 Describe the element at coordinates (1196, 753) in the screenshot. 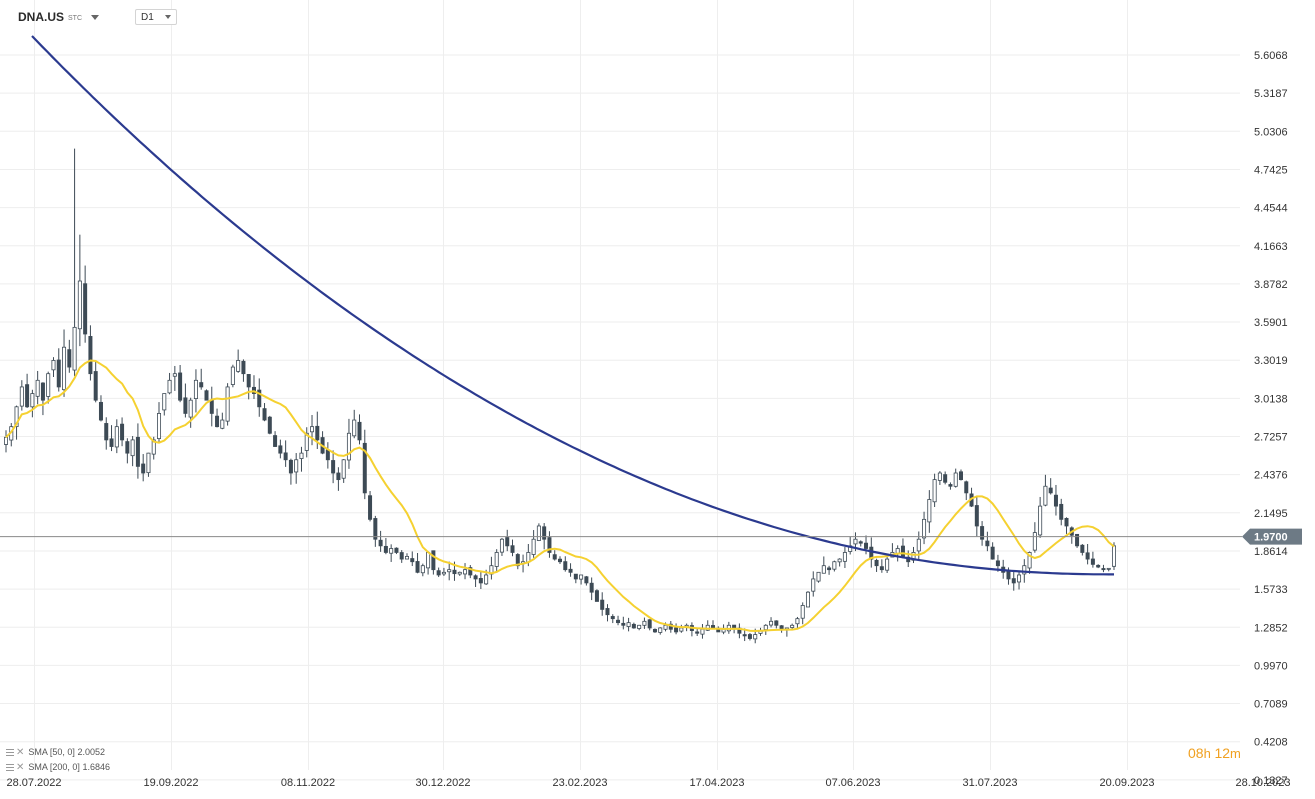

I see `countdown-hours: 08` at that location.